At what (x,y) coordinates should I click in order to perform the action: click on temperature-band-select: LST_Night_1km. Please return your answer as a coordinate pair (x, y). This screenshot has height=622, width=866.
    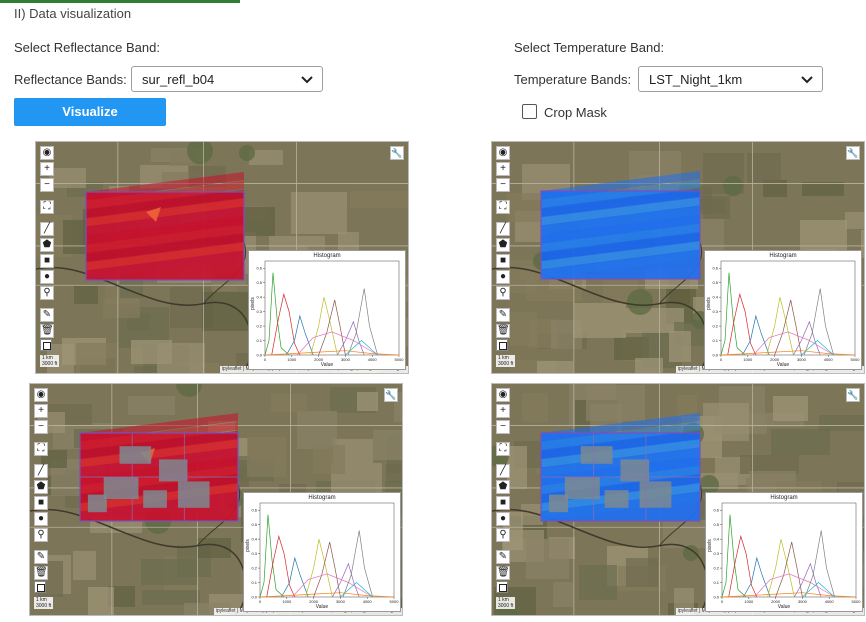
    Looking at the image, I should click on (730, 79).